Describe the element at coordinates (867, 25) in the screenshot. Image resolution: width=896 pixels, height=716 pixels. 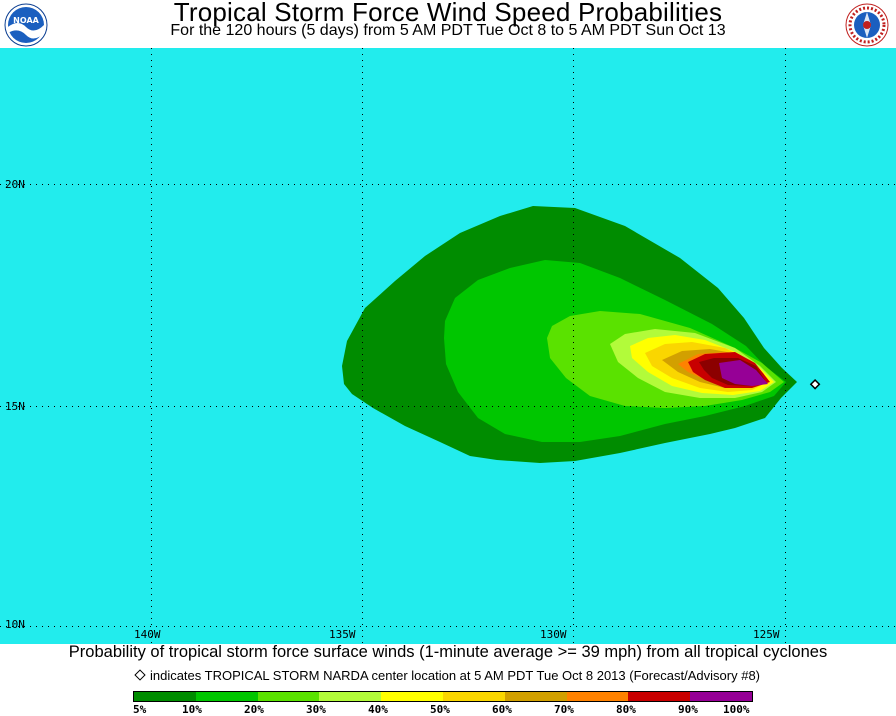
I see `nws-logo` at that location.